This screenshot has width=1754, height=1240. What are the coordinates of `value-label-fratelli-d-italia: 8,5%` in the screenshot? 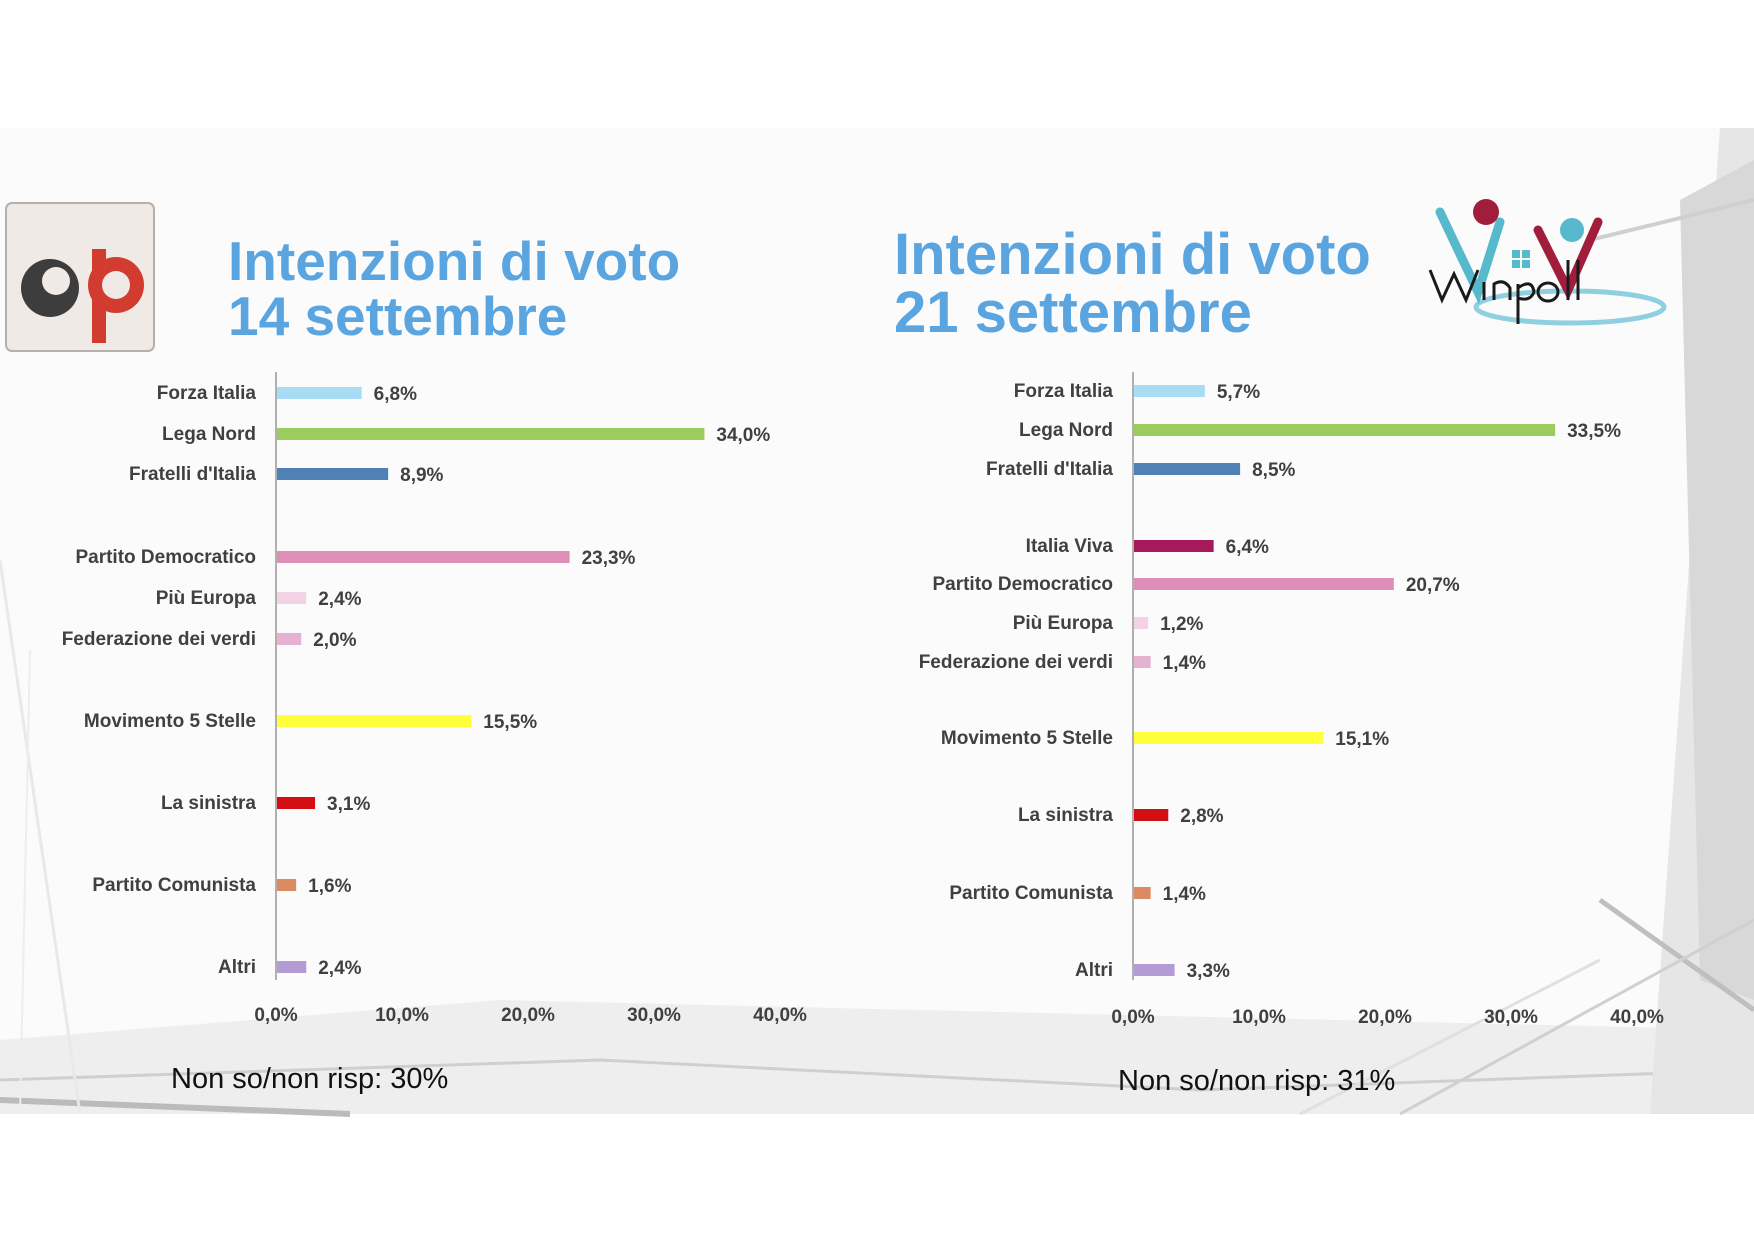 It's located at (1273, 470).